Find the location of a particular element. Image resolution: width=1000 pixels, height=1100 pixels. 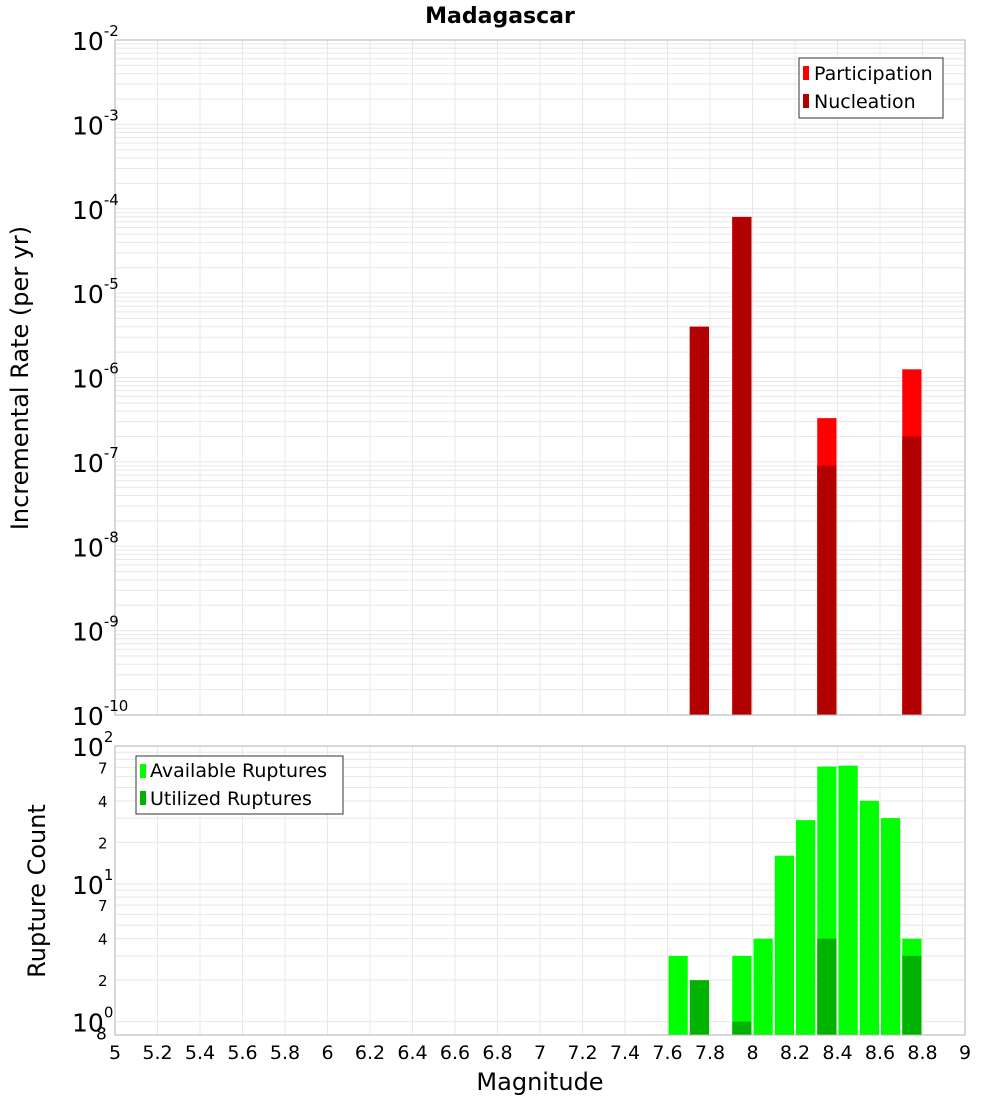

x-tick-label: 5 is located at coordinates (115, 1053).